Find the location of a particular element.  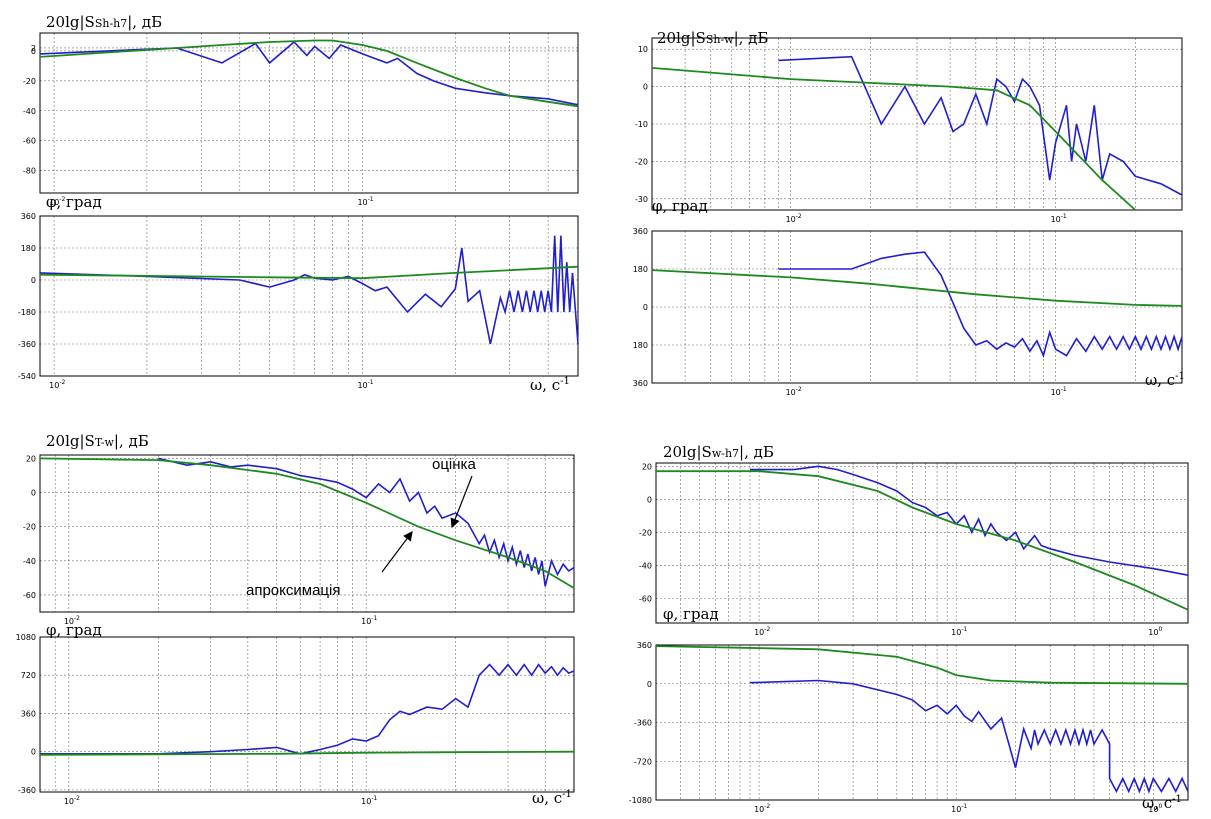

chart-sh-w-magnitude: 10 0 -10 -20 -30 10⁻² 10⁻¹ 20lg|SSh-w|, дБ is located at coordinates (909, 126).